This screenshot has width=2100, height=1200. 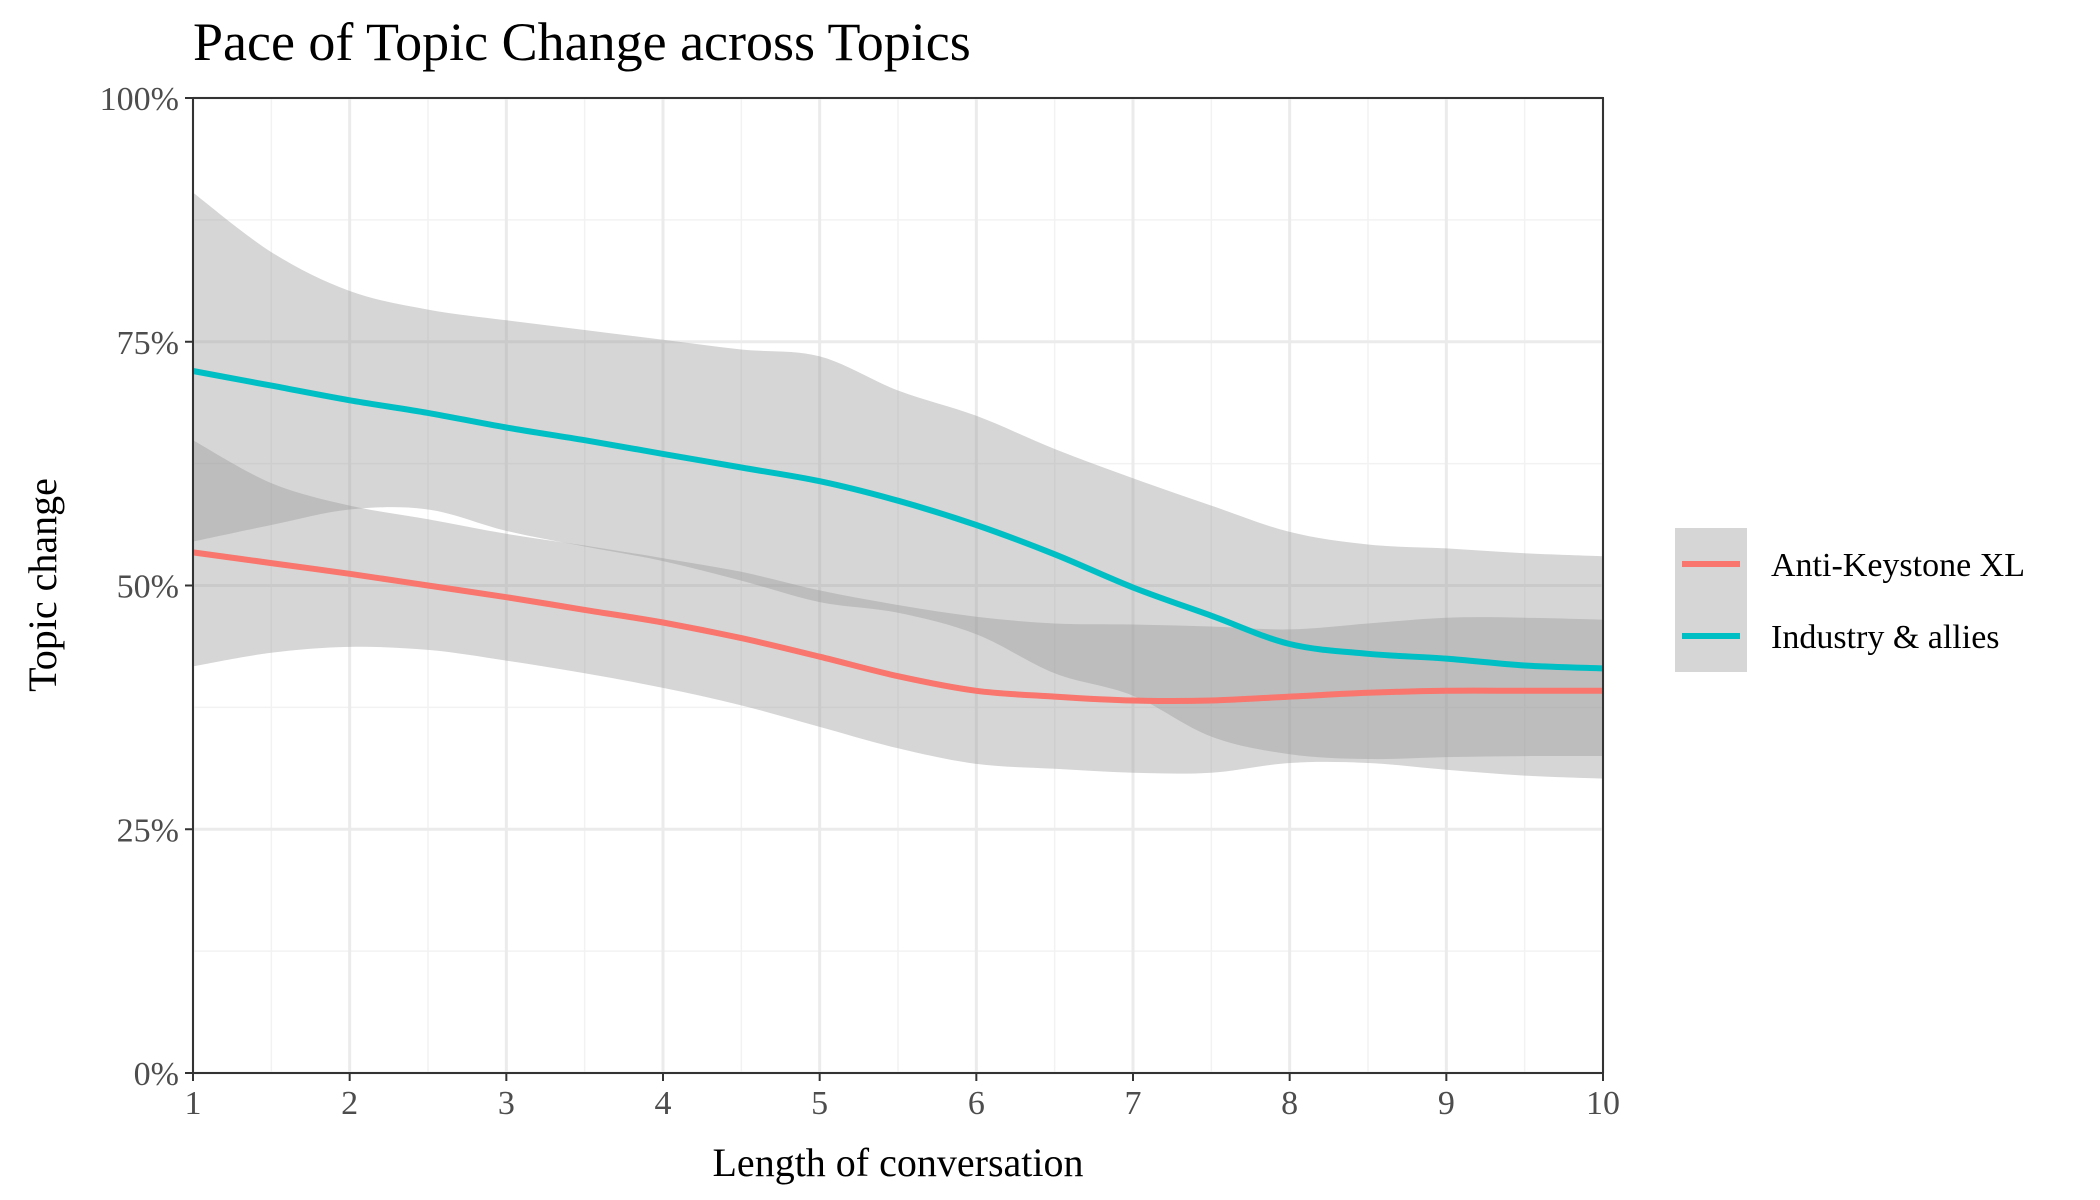 I want to click on chart-title: Pace of Topic Change across Topics, so click(x=582, y=42).